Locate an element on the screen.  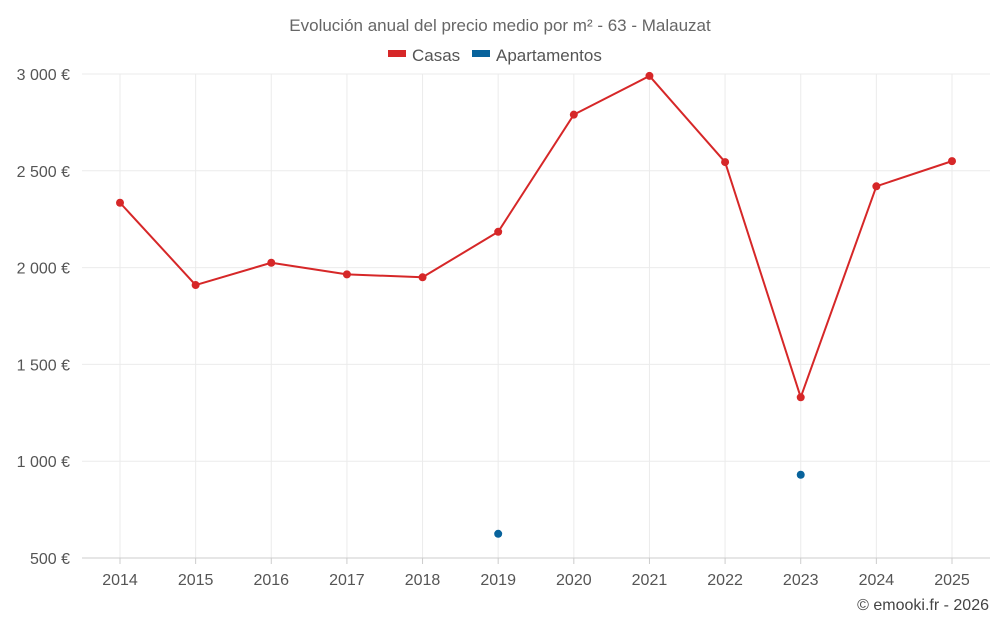
y-tick-label: 500 € is located at coordinates (50, 559).